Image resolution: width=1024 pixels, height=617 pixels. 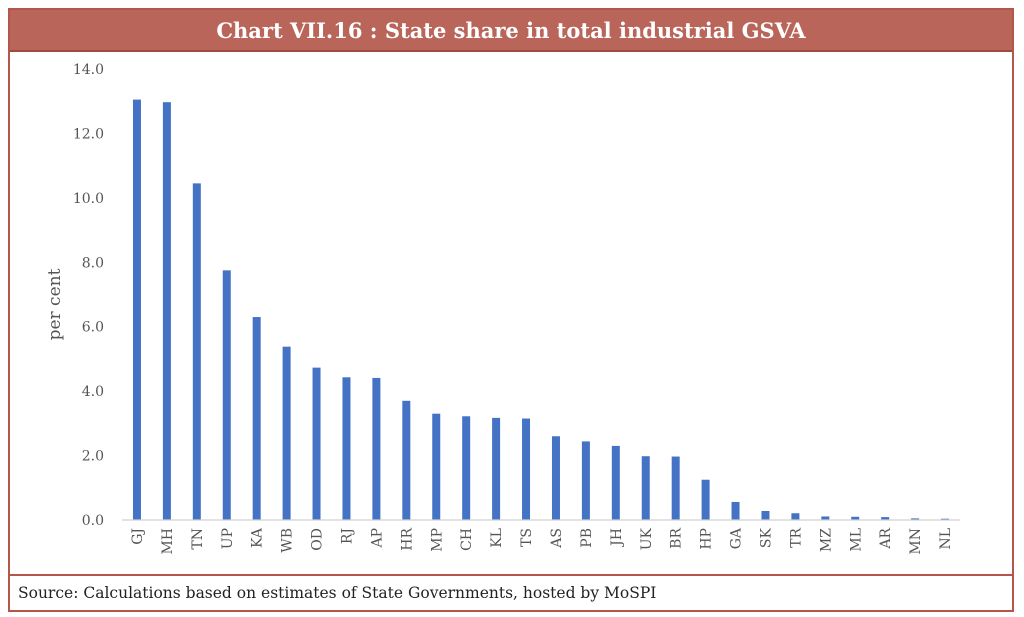 I want to click on x-tick-label-hp: HP, so click(x=707, y=539).